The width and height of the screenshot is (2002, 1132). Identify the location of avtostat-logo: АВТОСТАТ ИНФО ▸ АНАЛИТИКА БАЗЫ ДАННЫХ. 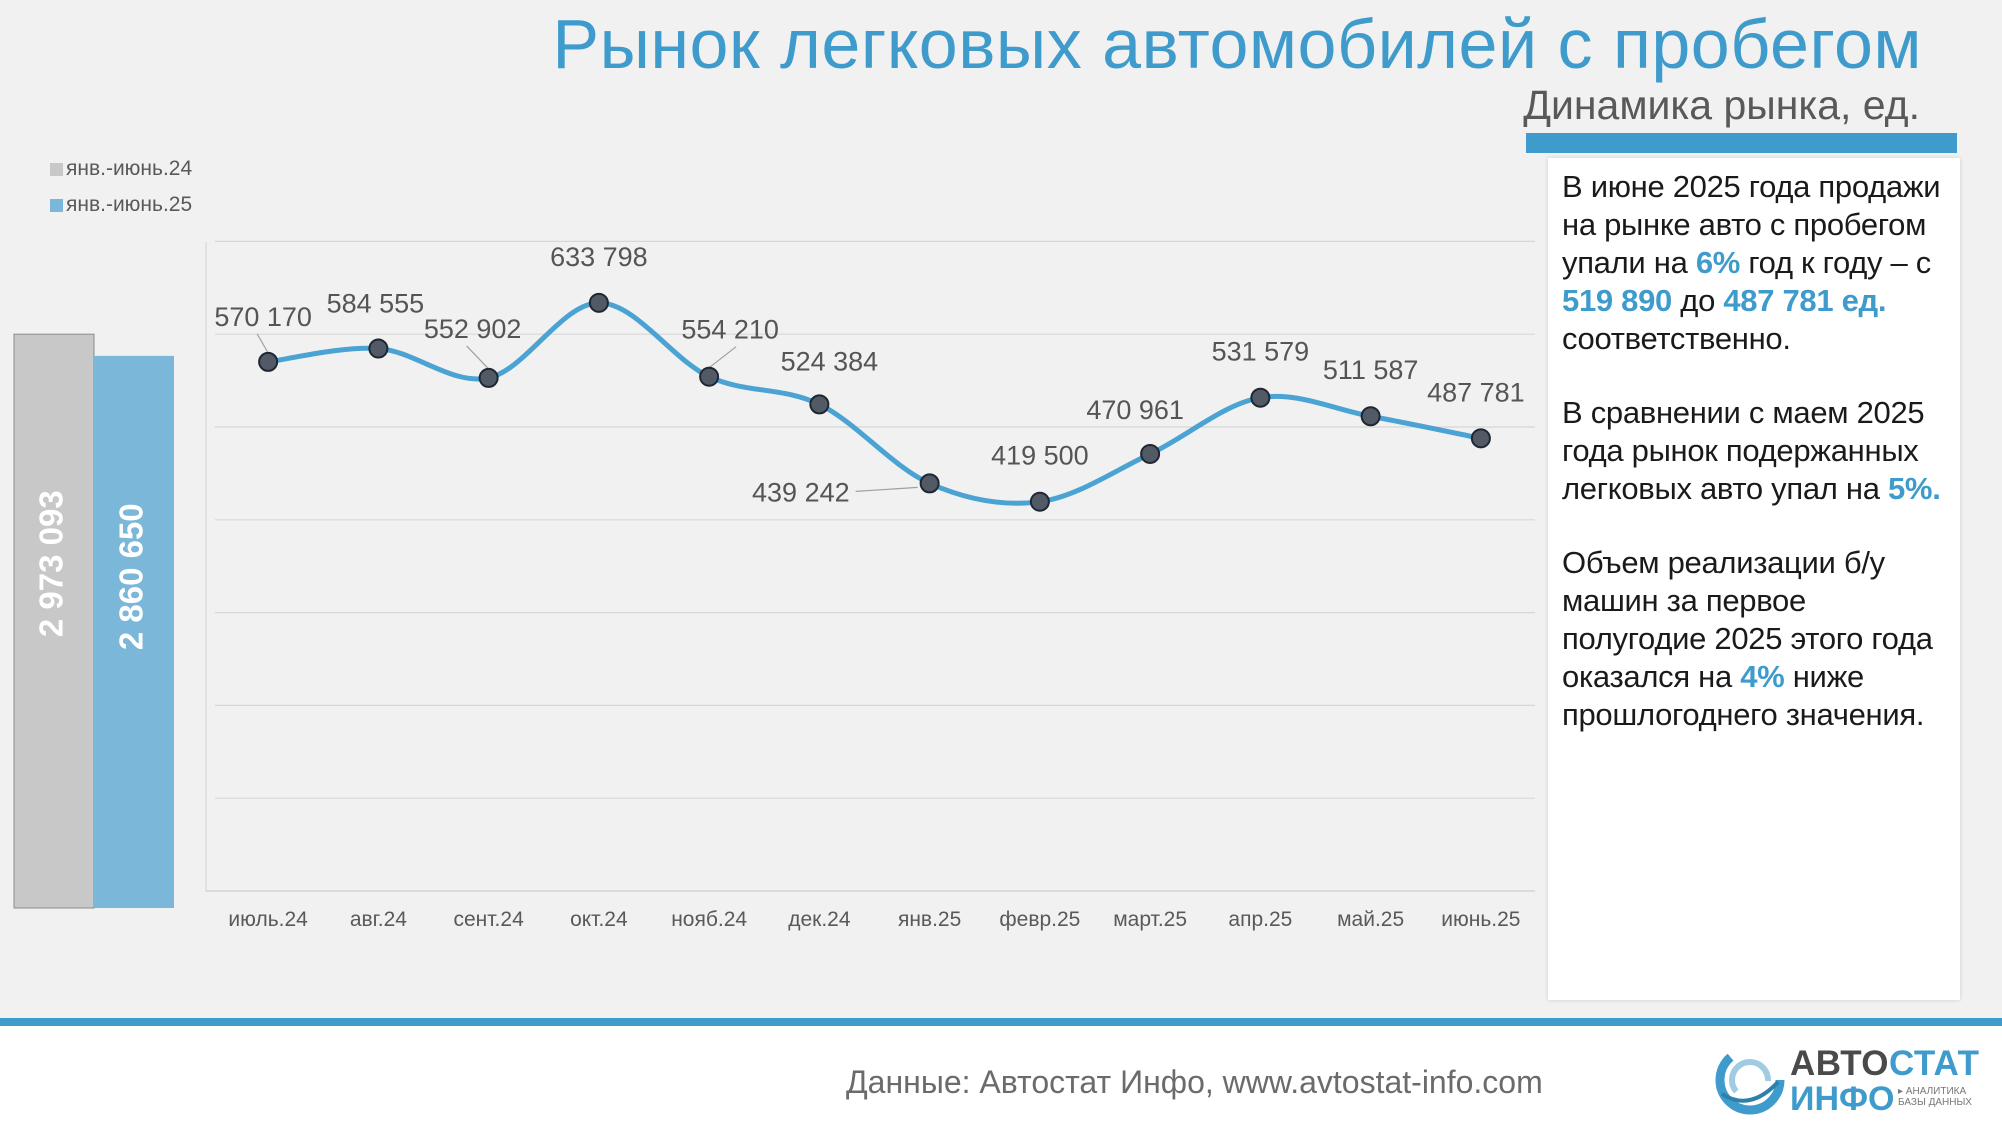
(1845, 1079).